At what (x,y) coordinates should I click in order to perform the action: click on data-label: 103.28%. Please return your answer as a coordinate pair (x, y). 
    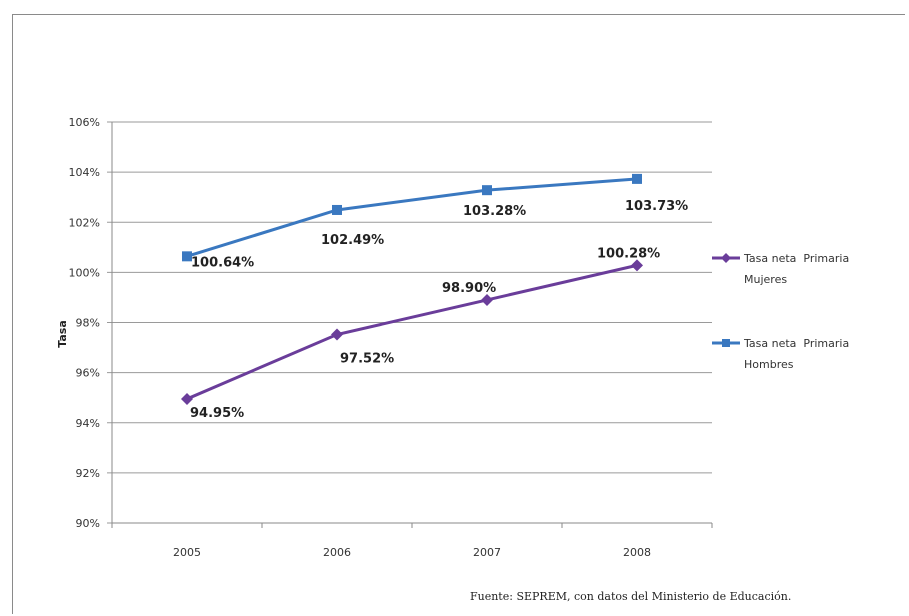
    Looking at the image, I should click on (494, 211).